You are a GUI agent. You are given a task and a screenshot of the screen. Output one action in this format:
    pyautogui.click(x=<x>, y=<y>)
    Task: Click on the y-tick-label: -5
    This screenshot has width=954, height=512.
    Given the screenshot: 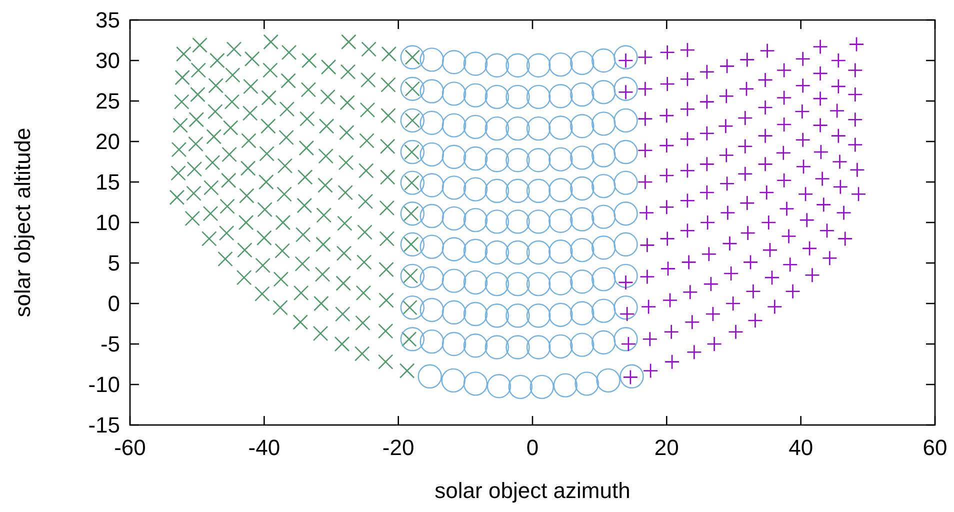 What is the action you would take?
    pyautogui.click(x=110, y=344)
    